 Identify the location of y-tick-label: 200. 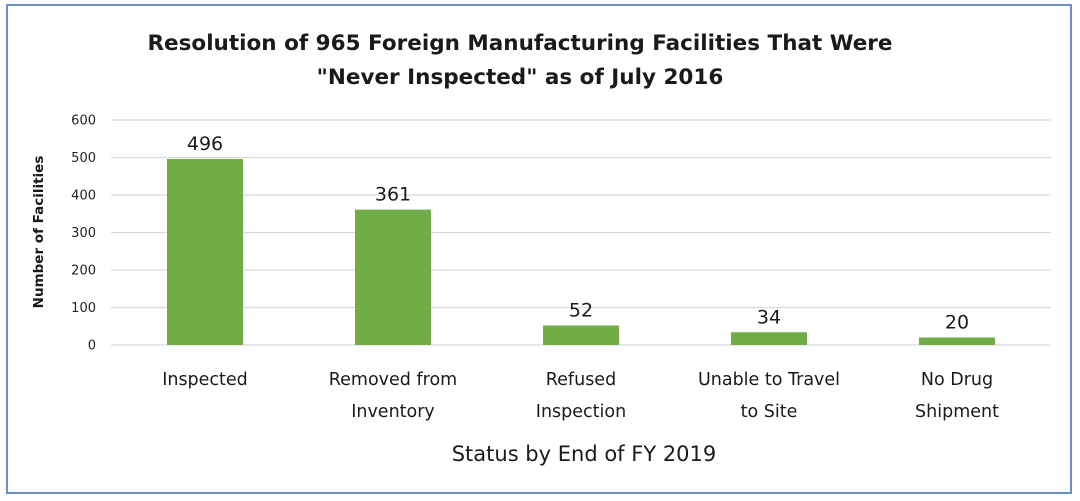
(83, 271).